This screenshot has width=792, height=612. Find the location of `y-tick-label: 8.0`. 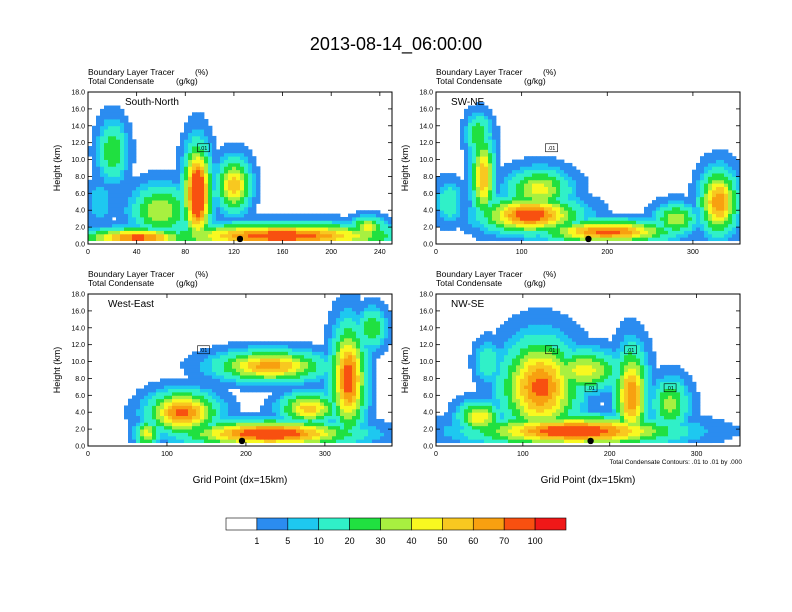

y-tick-label: 8.0 is located at coordinates (428, 177).